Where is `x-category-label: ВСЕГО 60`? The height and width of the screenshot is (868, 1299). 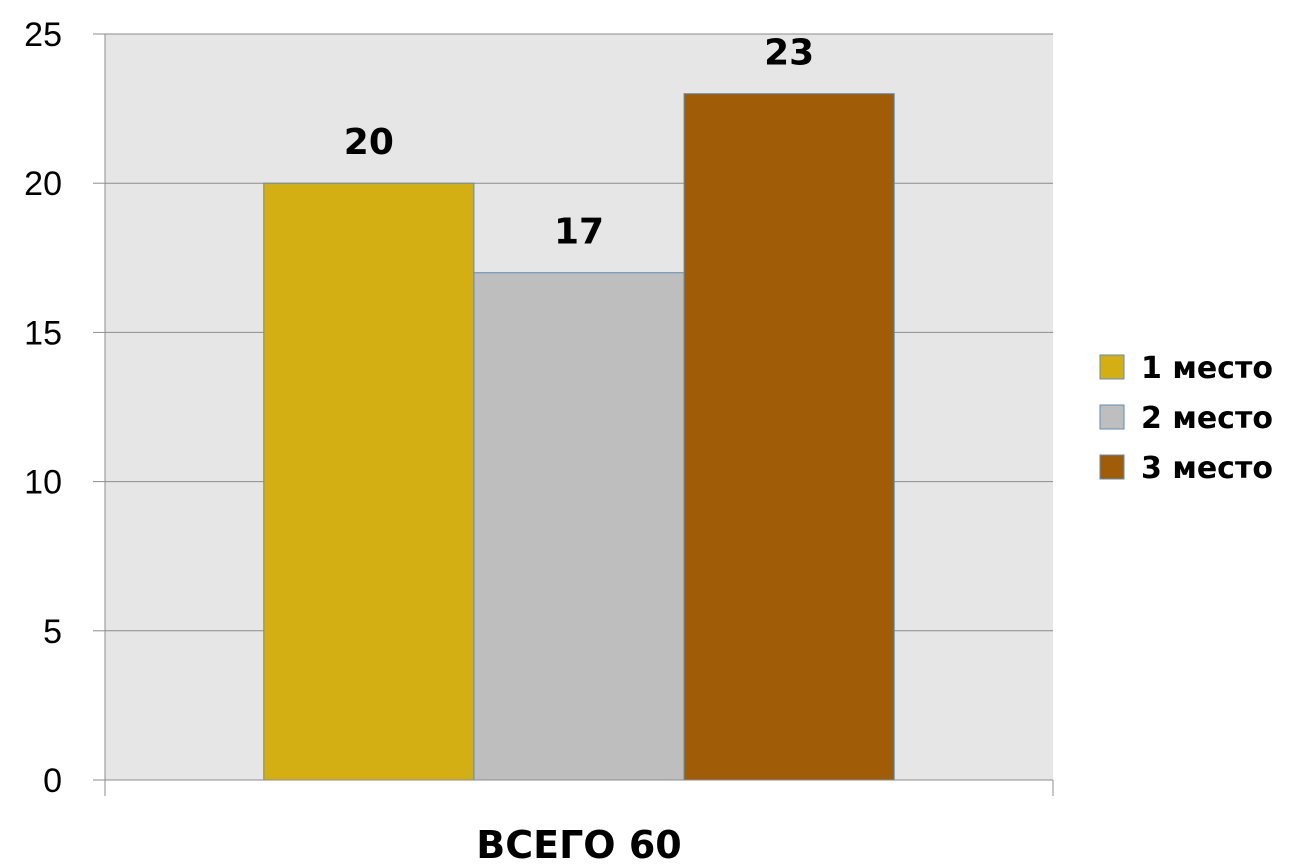
x-category-label: ВСЕГО 60 is located at coordinates (578, 845).